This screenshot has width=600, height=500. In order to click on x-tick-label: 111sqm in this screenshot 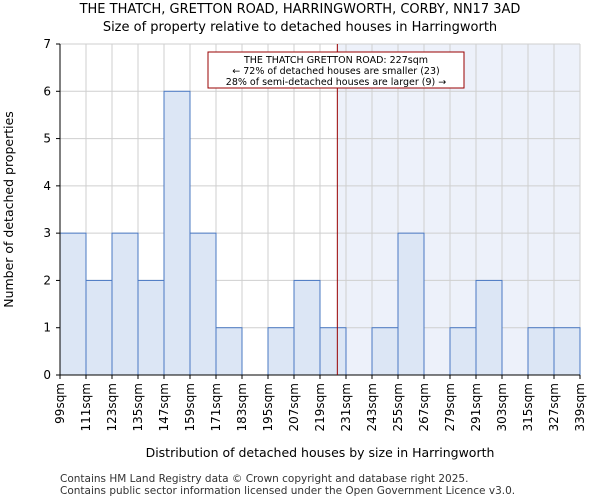, I will do `click(86, 407)`.